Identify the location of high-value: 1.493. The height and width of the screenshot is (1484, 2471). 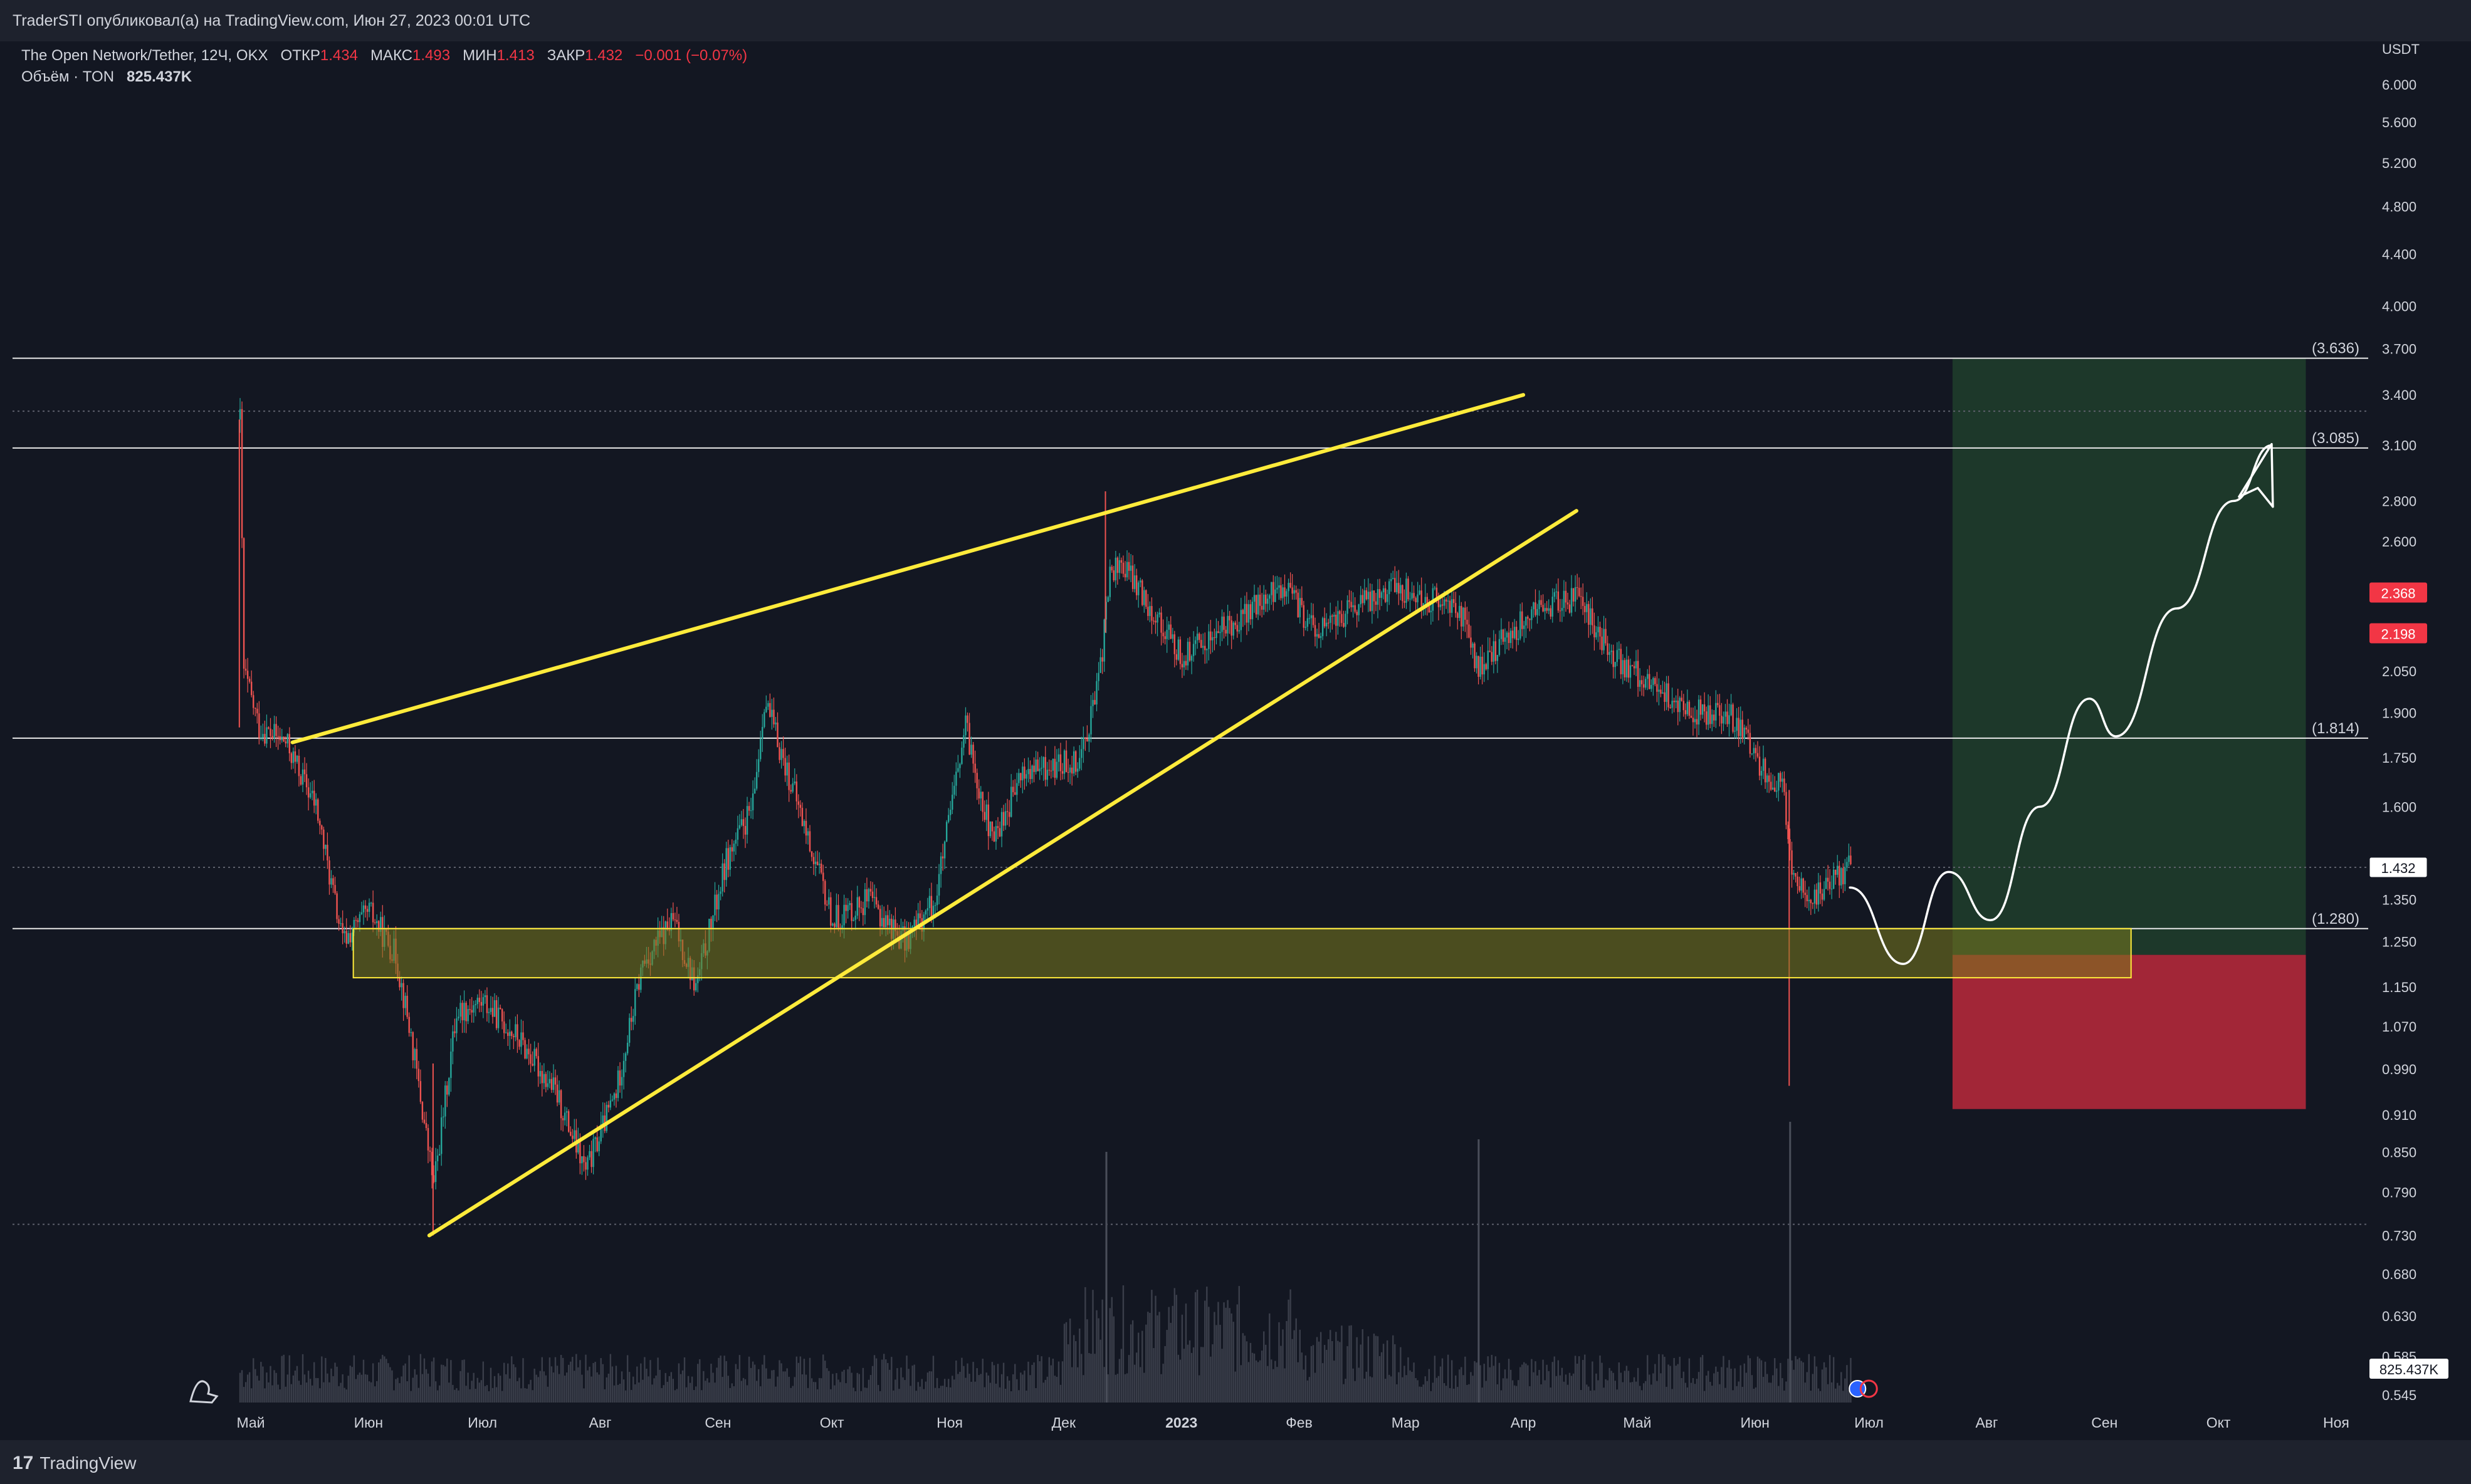
(431, 55).